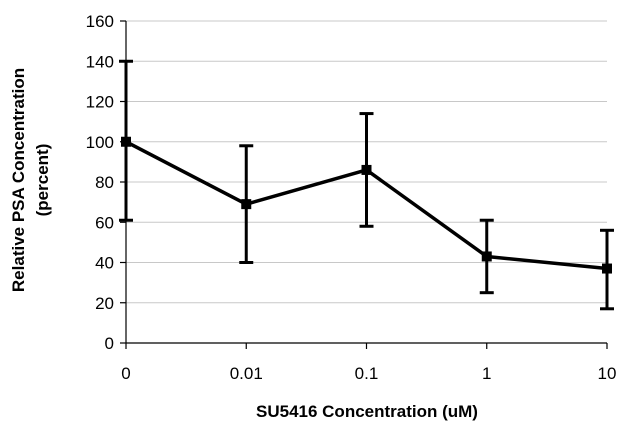 The height and width of the screenshot is (425, 619). I want to click on x-tick-label: 0.1, so click(367, 373).